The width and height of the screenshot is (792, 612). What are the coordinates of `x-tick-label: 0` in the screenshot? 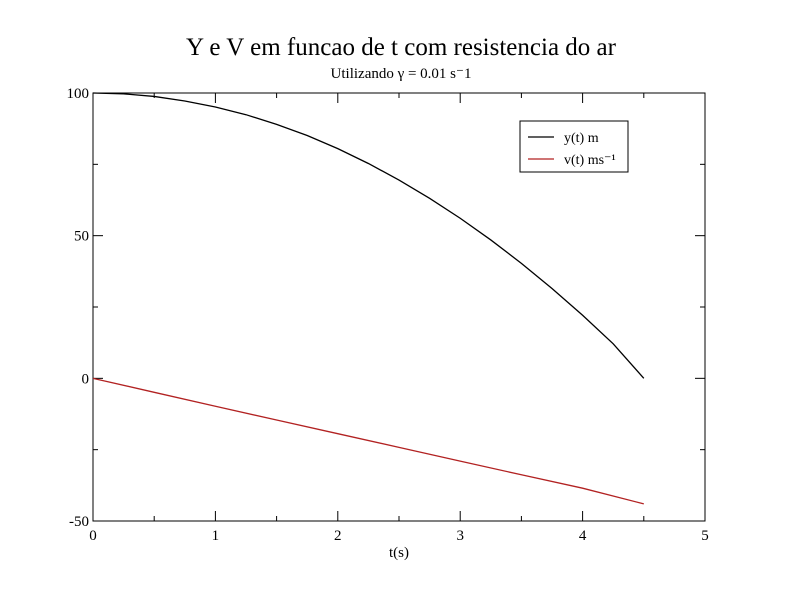 It's located at (93, 536).